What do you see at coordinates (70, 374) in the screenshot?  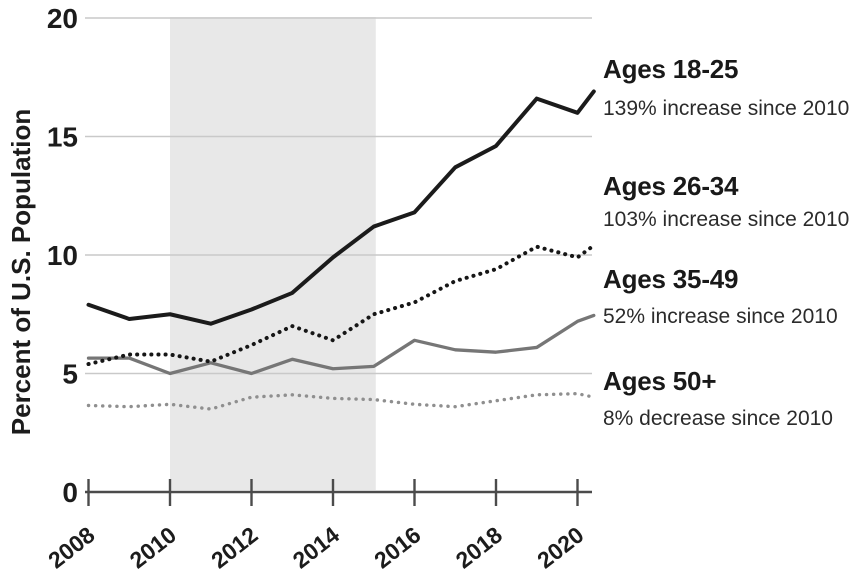 I see `y-tick-label: 5` at bounding box center [70, 374].